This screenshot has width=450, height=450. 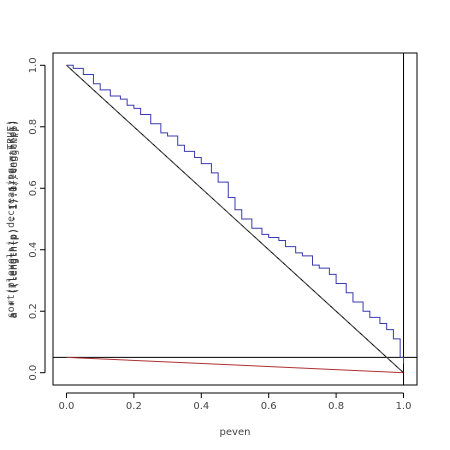 What do you see at coordinates (33, 65) in the screenshot?
I see `y-tick-label: 1.0` at bounding box center [33, 65].